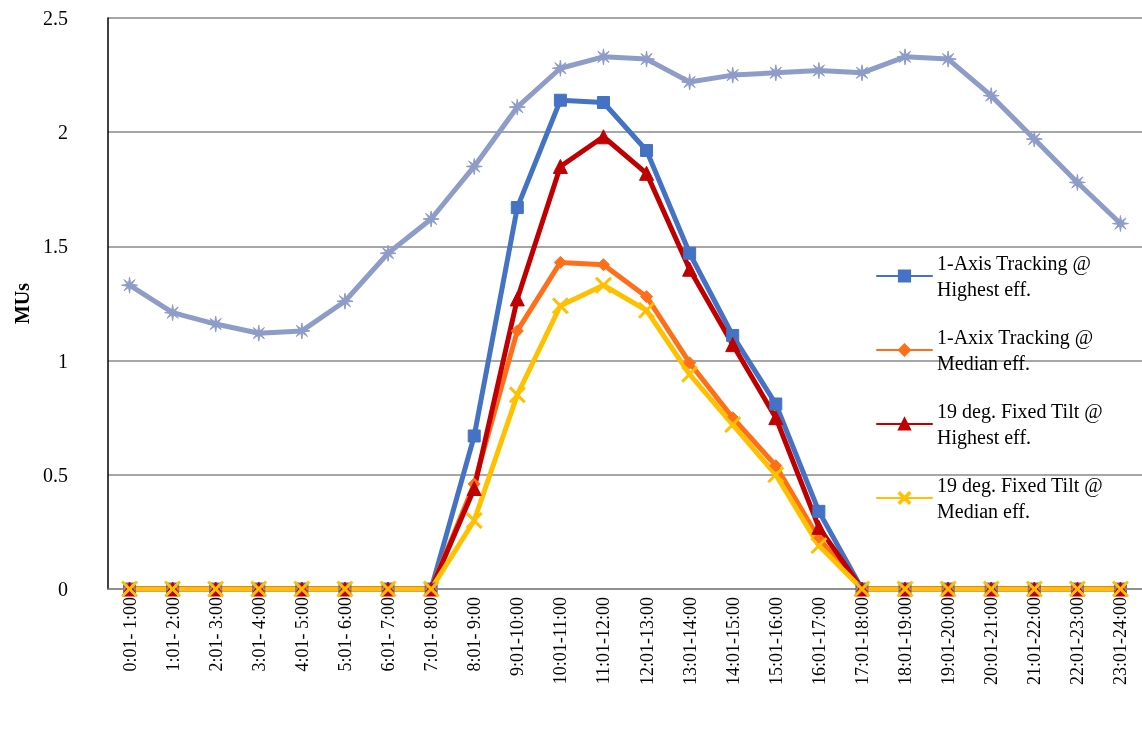 This screenshot has height=754, width=1142. What do you see at coordinates (905, 641) in the screenshot?
I see `x-tick-label: 18:01-19:00` at bounding box center [905, 641].